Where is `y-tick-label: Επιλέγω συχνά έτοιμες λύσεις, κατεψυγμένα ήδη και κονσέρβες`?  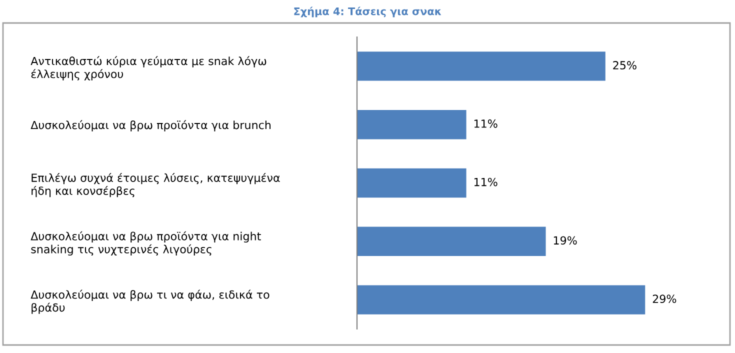
y-tick-label: Επιλέγω συχνά έτοιμες λύσεις, κατεψυγμένα ήδη και κονσέρβες is located at coordinates (156, 185).